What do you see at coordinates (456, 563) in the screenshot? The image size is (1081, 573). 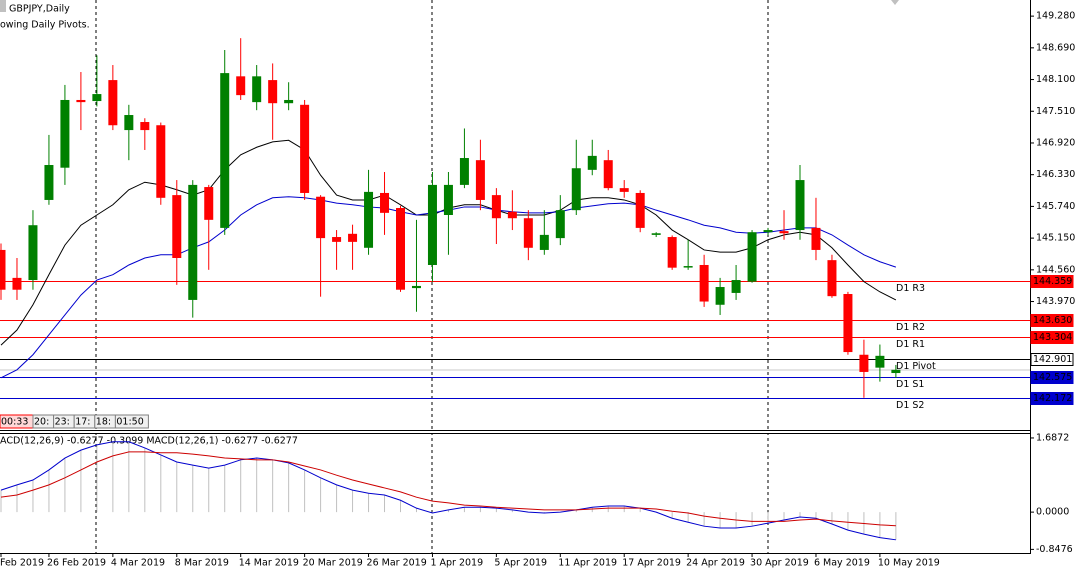 I see `x-tick-label: 1 Apr 2019` at bounding box center [456, 563].